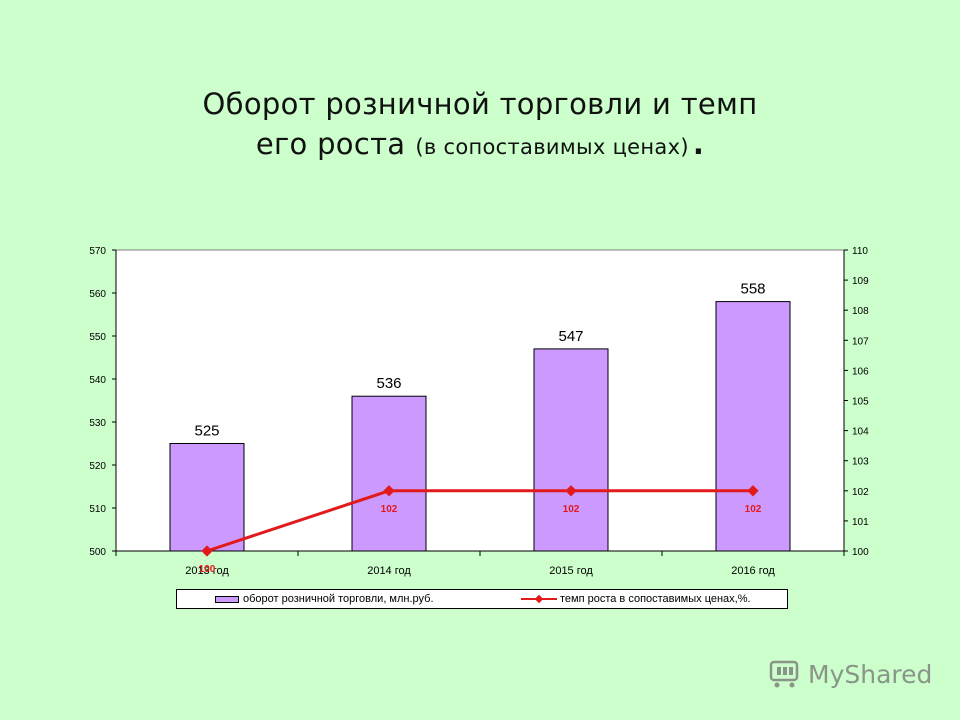 The width and height of the screenshot is (960, 720). Describe the element at coordinates (480, 104) in the screenshot. I see `title-line-1: Оборот розничной торговли и темп` at that location.